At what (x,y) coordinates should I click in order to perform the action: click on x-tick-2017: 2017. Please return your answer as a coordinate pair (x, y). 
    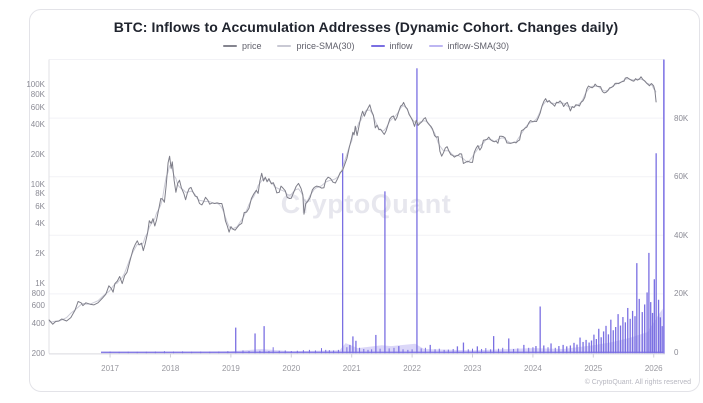
    Looking at the image, I should click on (110, 368).